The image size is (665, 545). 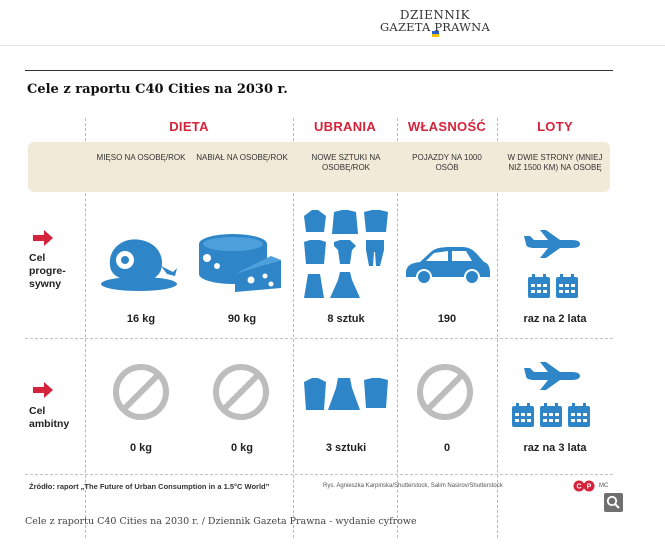 What do you see at coordinates (435, 34) in the screenshot?
I see `ukraine-flag-icon` at bounding box center [435, 34].